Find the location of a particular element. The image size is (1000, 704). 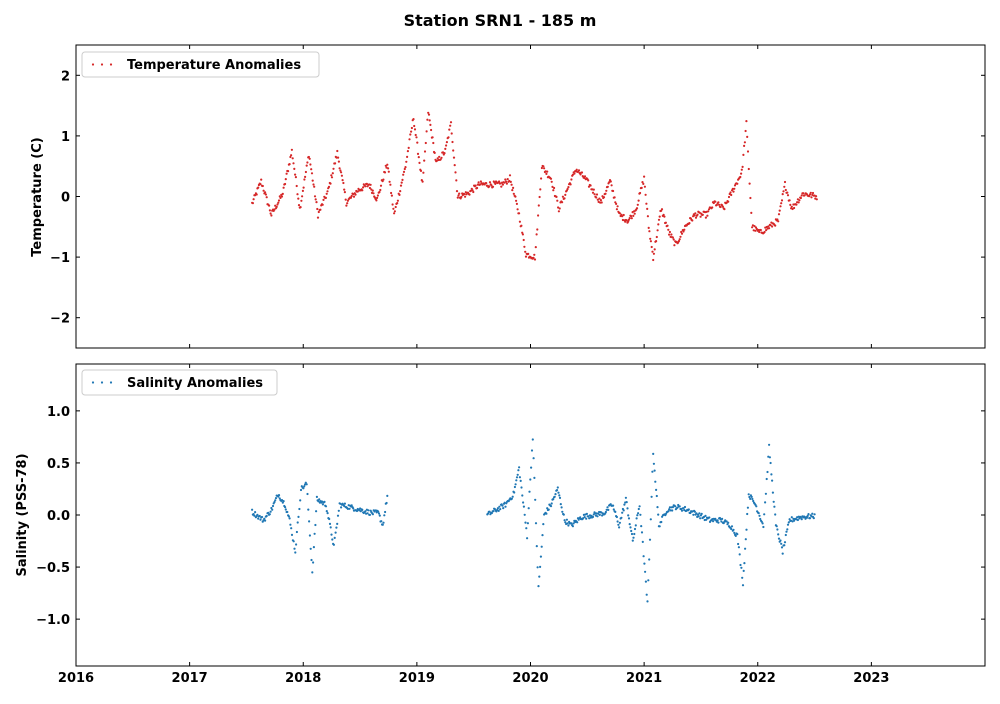

y-tick-label: −1 is located at coordinates (60, 258).